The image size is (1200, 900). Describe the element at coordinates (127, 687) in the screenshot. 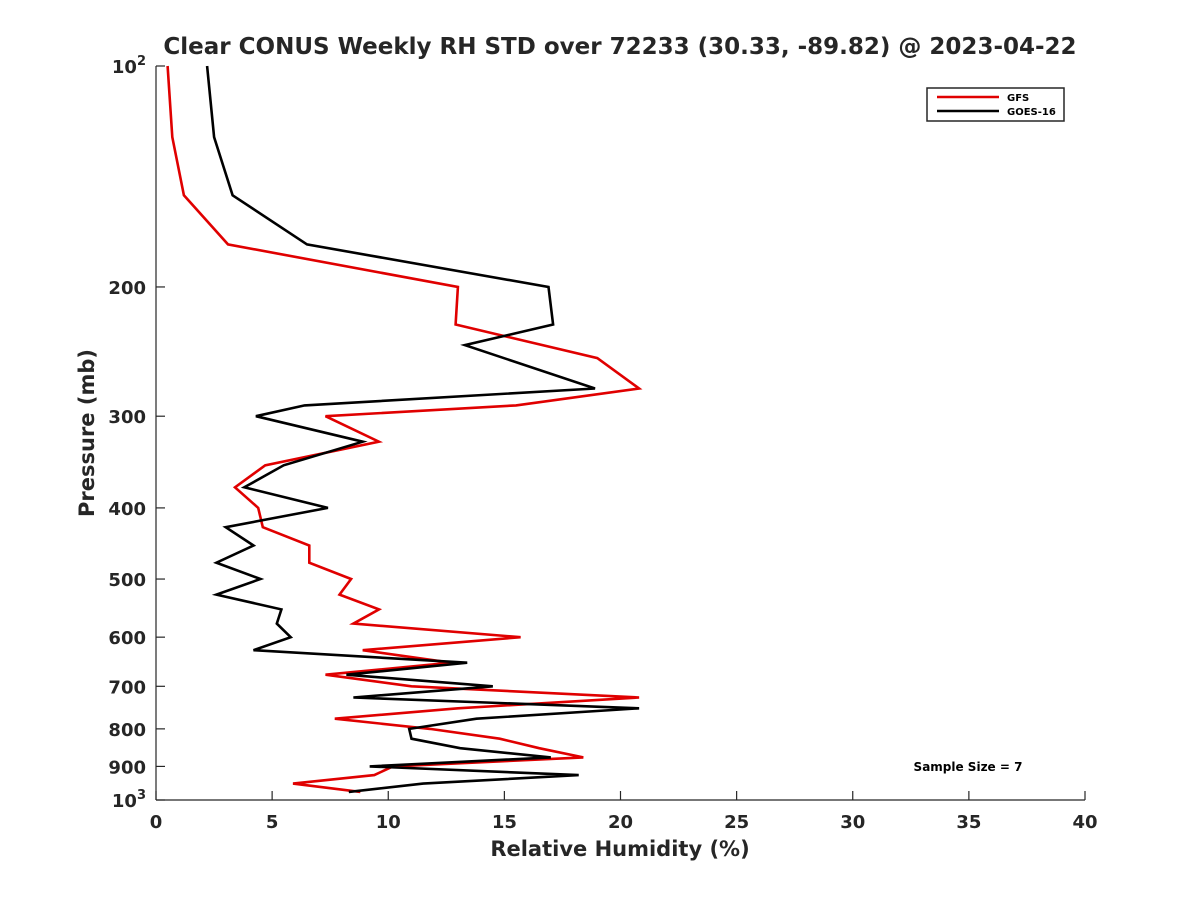

I see `y-tick-label: 700` at that location.